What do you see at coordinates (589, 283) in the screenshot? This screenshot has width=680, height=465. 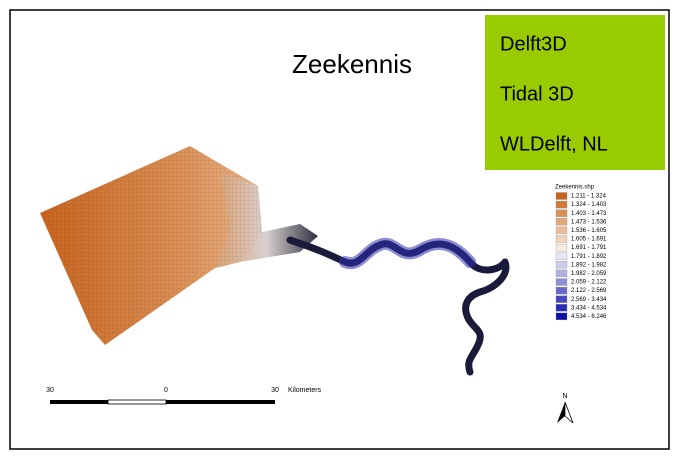 I see `legend-label: 2.059 - 2.122` at bounding box center [589, 283].